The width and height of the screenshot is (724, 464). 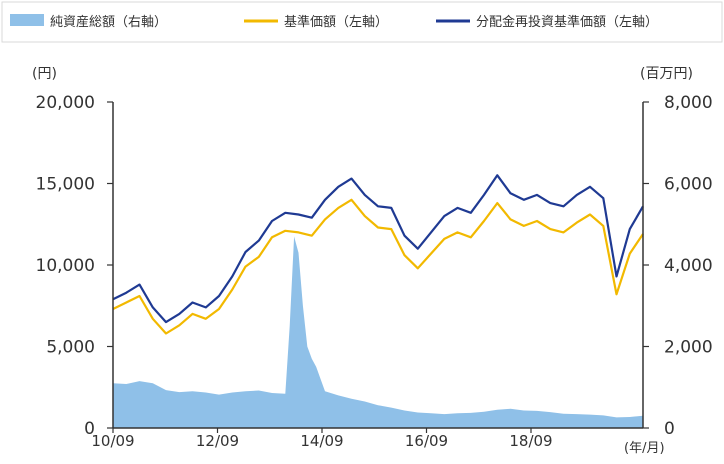 I want to click on y-left-tick-label: 0, so click(x=89, y=429).